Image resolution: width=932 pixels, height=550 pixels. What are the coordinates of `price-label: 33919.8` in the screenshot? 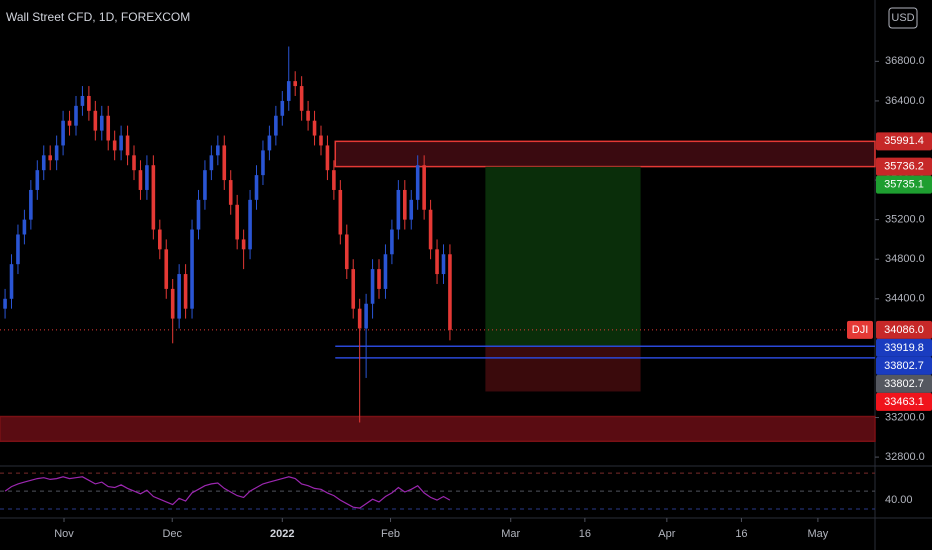 It's located at (904, 348).